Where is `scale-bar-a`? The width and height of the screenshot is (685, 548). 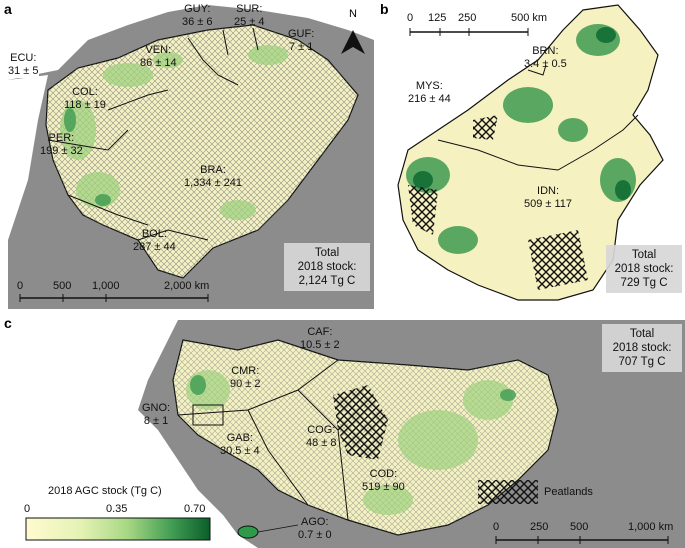
scale-bar-a is located at coordinates (114, 298).